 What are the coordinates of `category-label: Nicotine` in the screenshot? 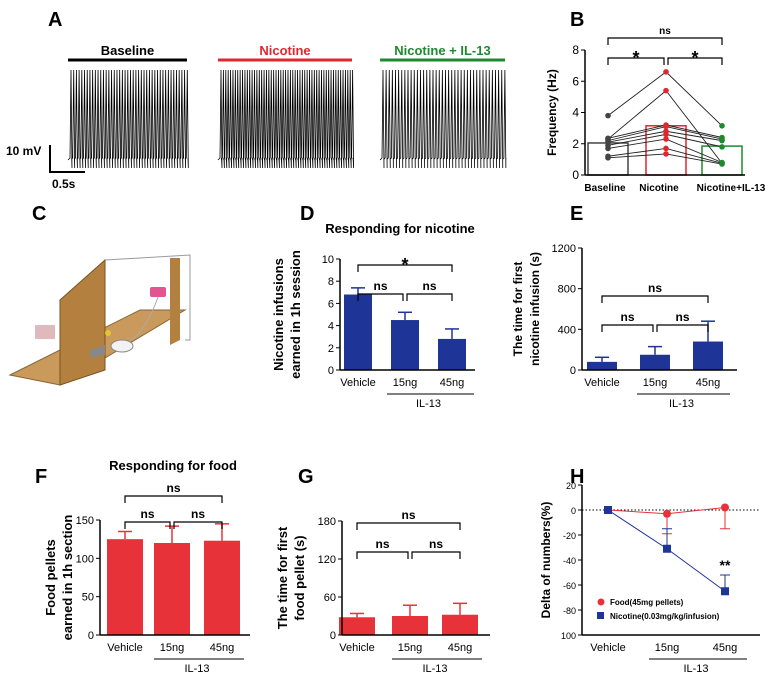 It's located at (659, 188).